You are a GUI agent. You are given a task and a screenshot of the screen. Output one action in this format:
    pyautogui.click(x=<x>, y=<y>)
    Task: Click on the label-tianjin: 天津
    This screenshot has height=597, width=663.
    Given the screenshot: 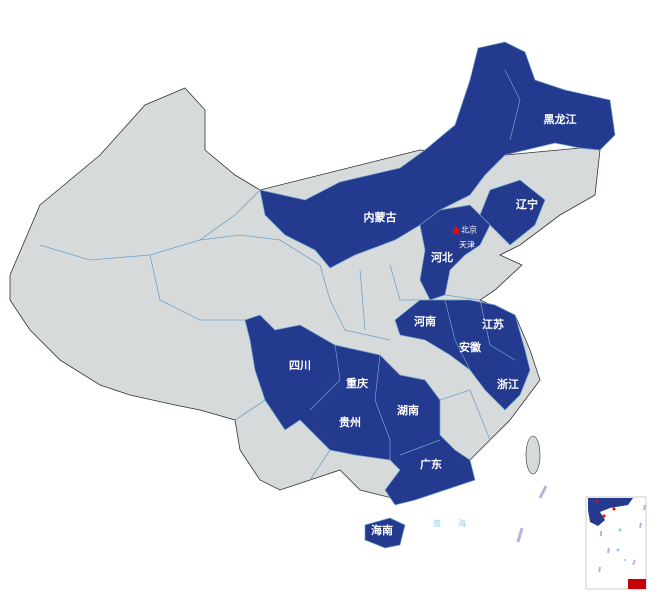 What is the action you would take?
    pyautogui.click(x=467, y=245)
    